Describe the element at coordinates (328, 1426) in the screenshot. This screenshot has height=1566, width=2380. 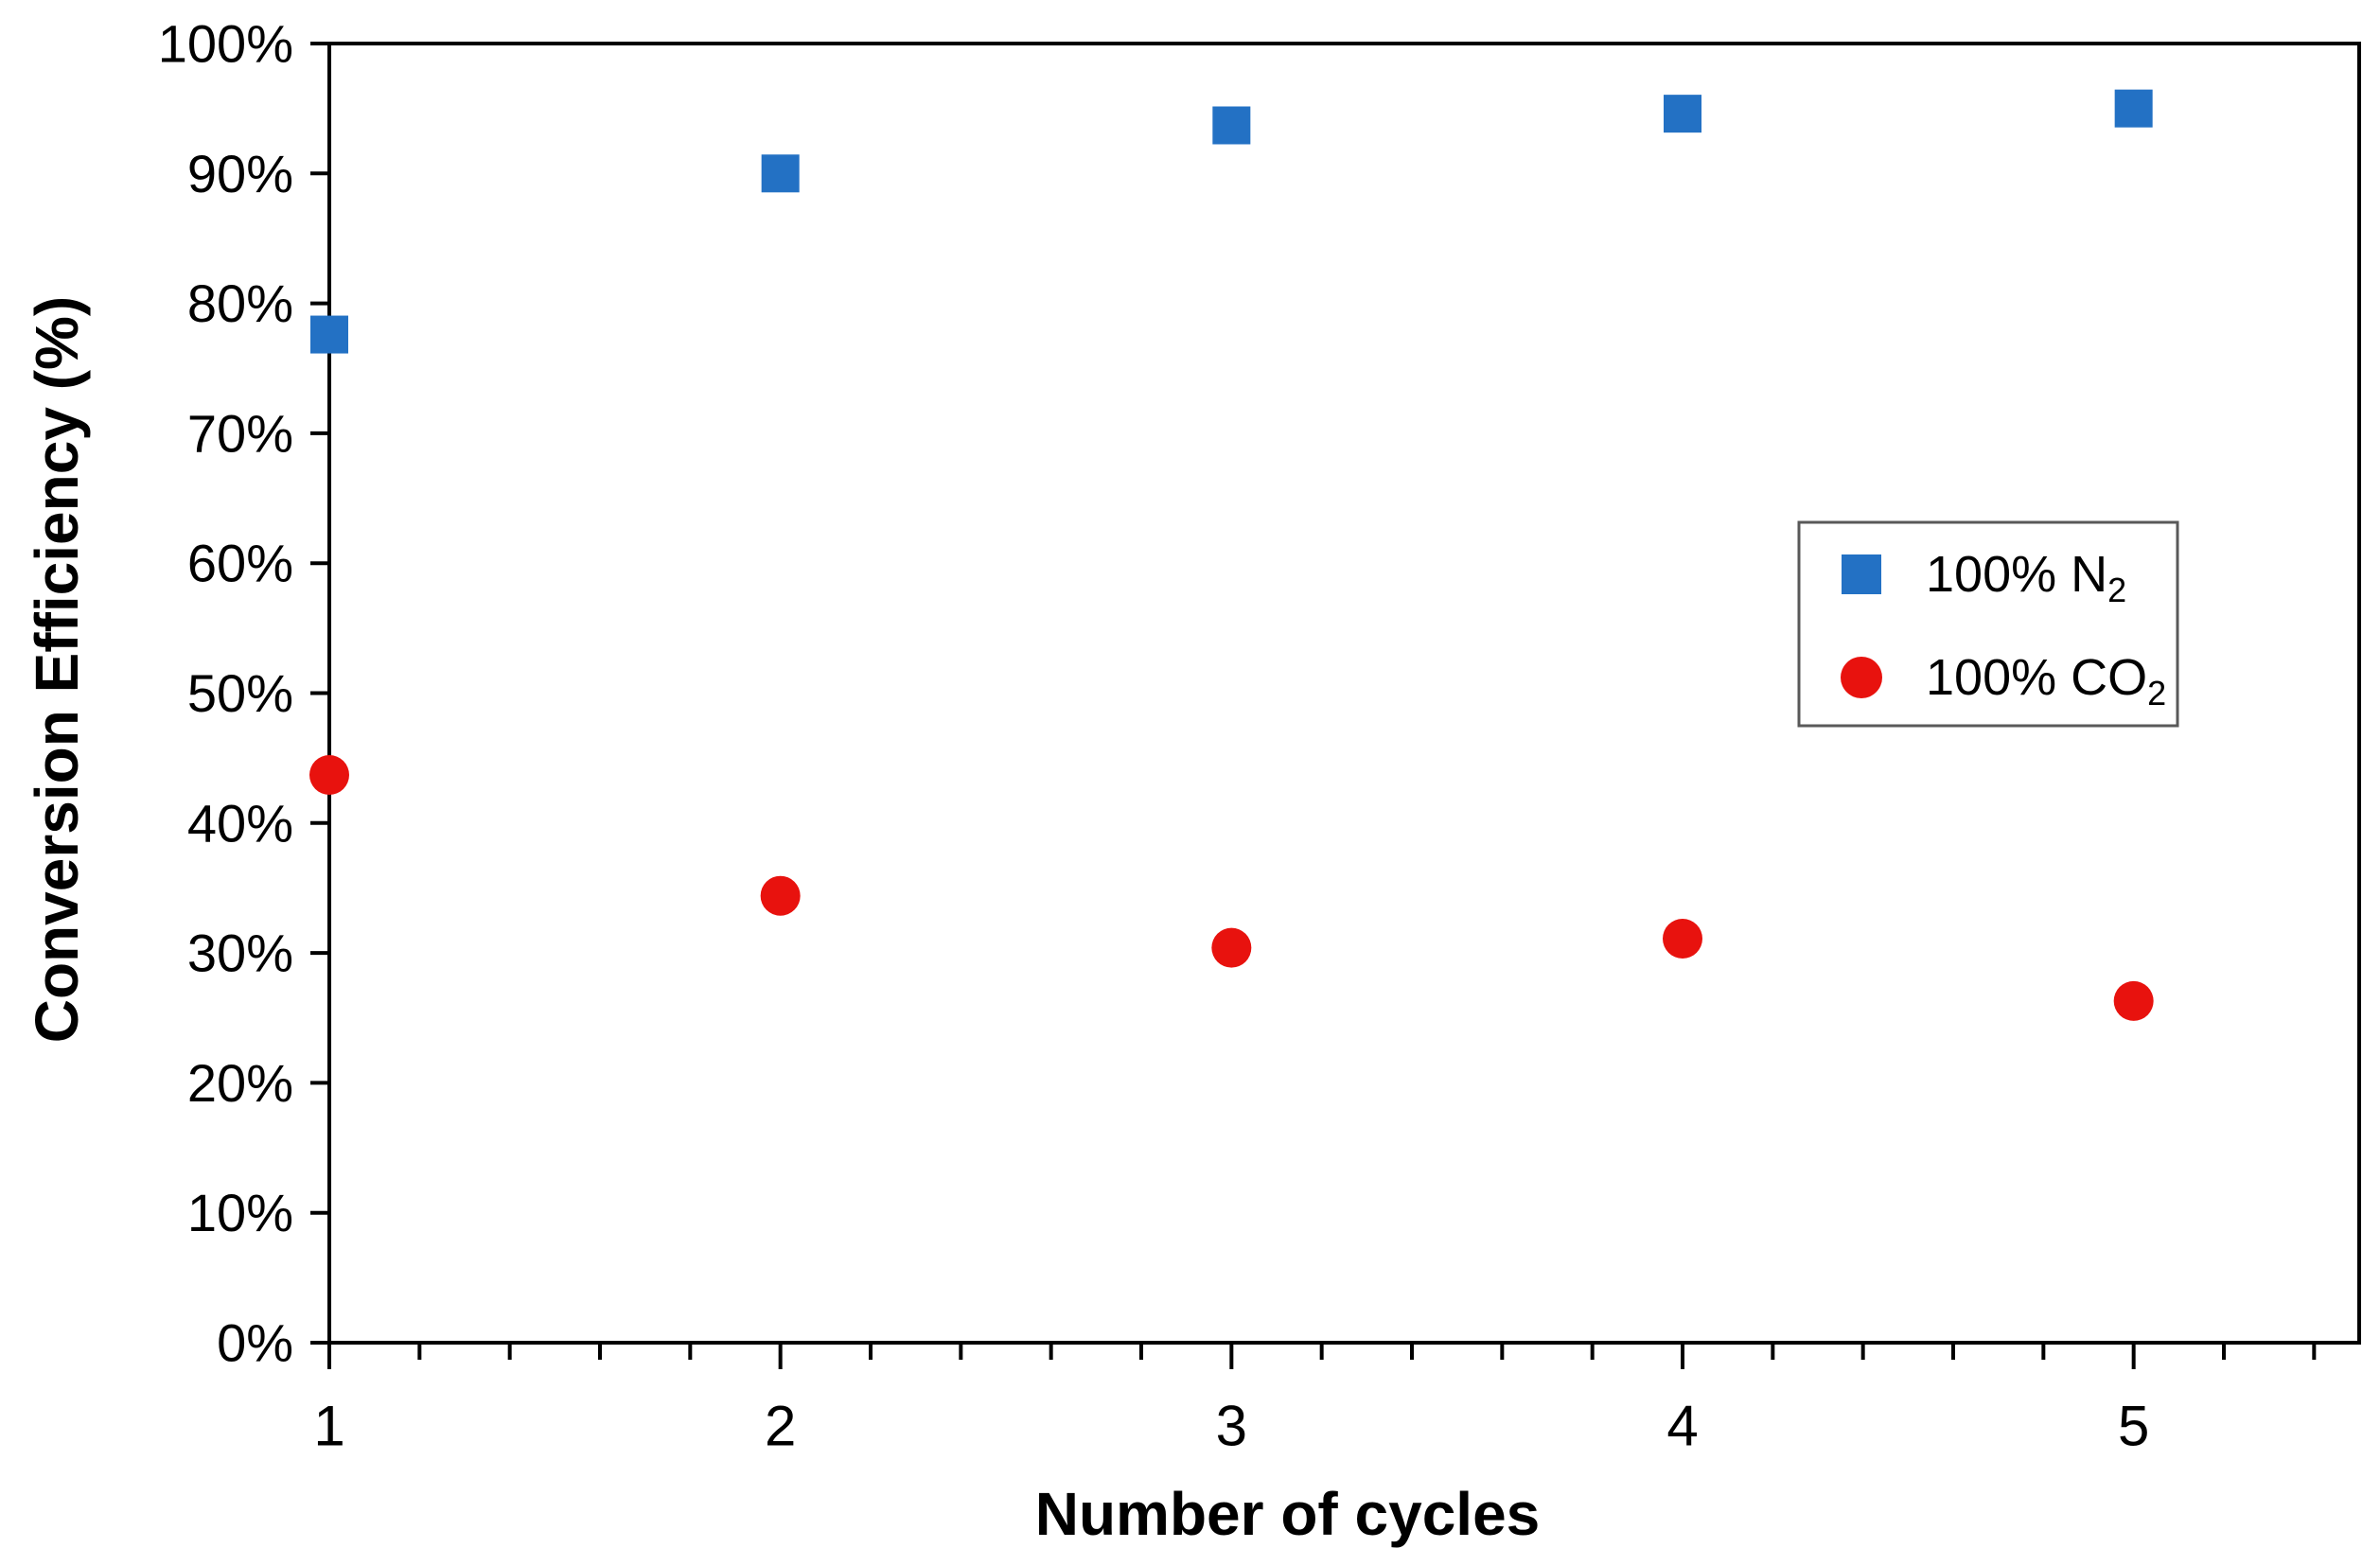
I see `x-tick-label: 1` at that location.